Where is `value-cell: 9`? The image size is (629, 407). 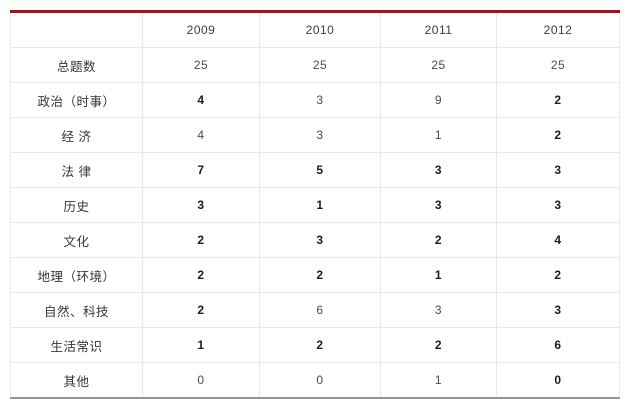 value-cell: 9 is located at coordinates (438, 100).